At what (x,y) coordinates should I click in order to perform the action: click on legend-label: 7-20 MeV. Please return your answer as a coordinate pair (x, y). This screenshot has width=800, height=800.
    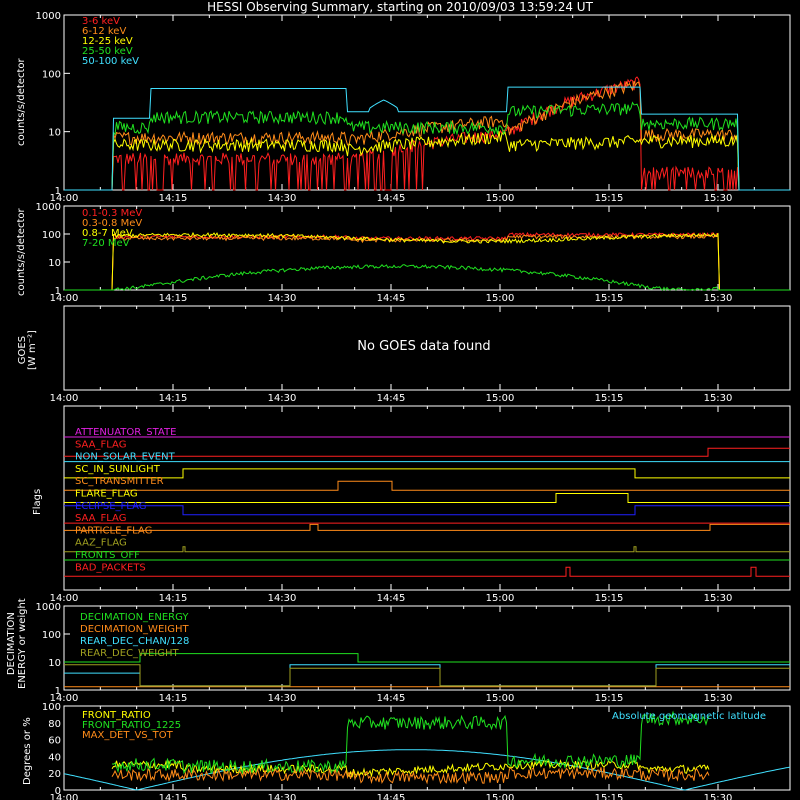
    Looking at the image, I should click on (106, 243).